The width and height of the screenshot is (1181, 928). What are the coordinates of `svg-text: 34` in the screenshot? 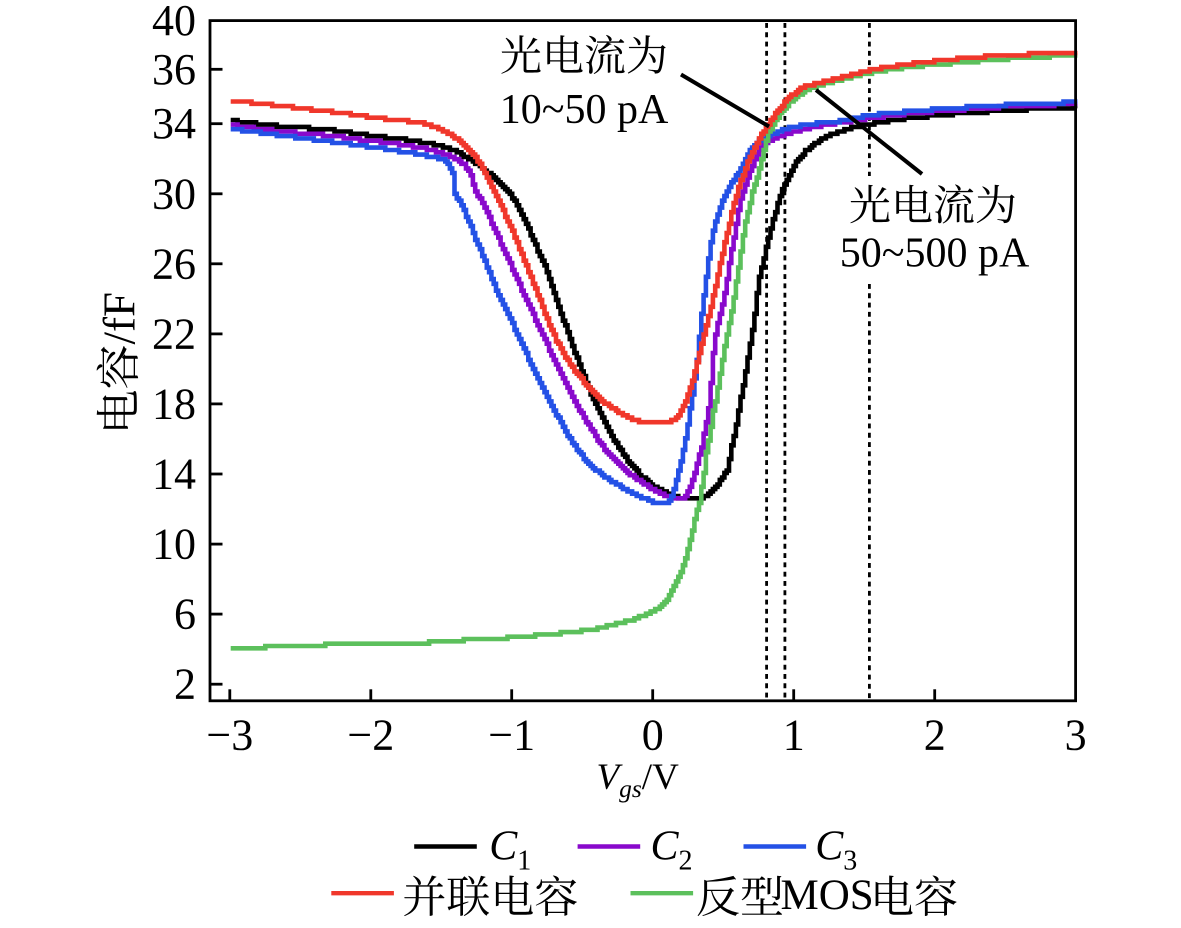 It's located at (174, 123).